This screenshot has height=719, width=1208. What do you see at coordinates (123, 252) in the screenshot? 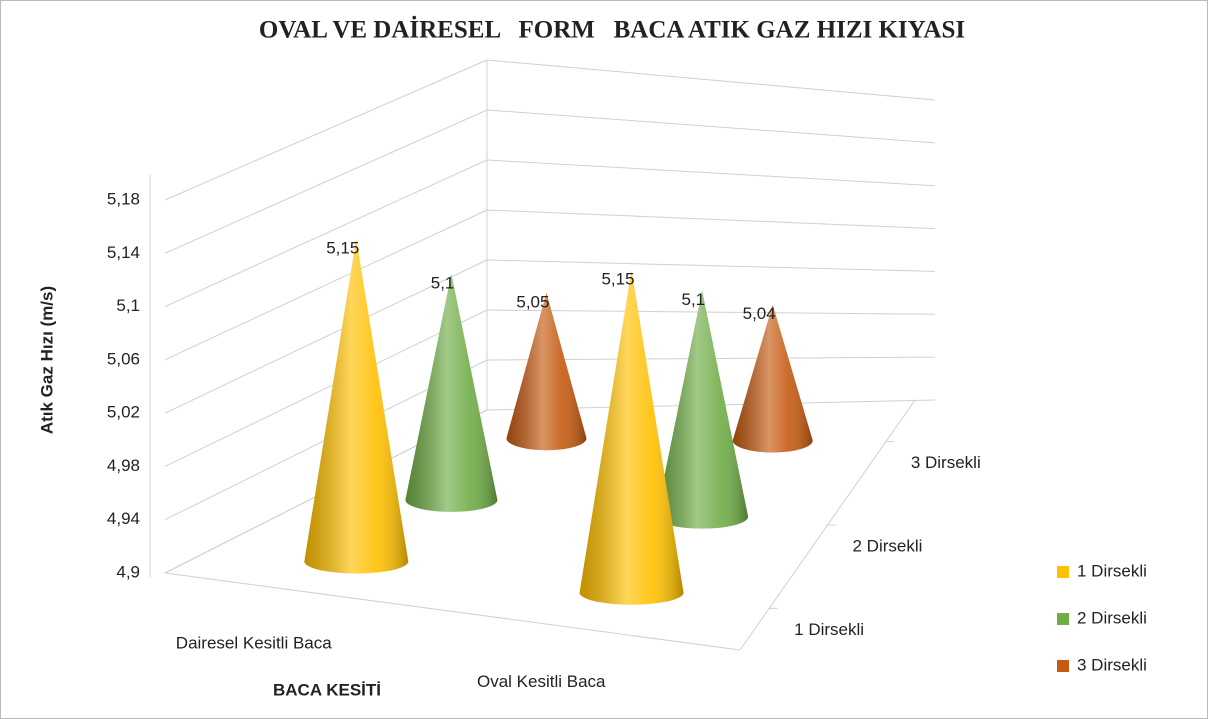
I see `y-tick-label: 5,14` at bounding box center [123, 252].